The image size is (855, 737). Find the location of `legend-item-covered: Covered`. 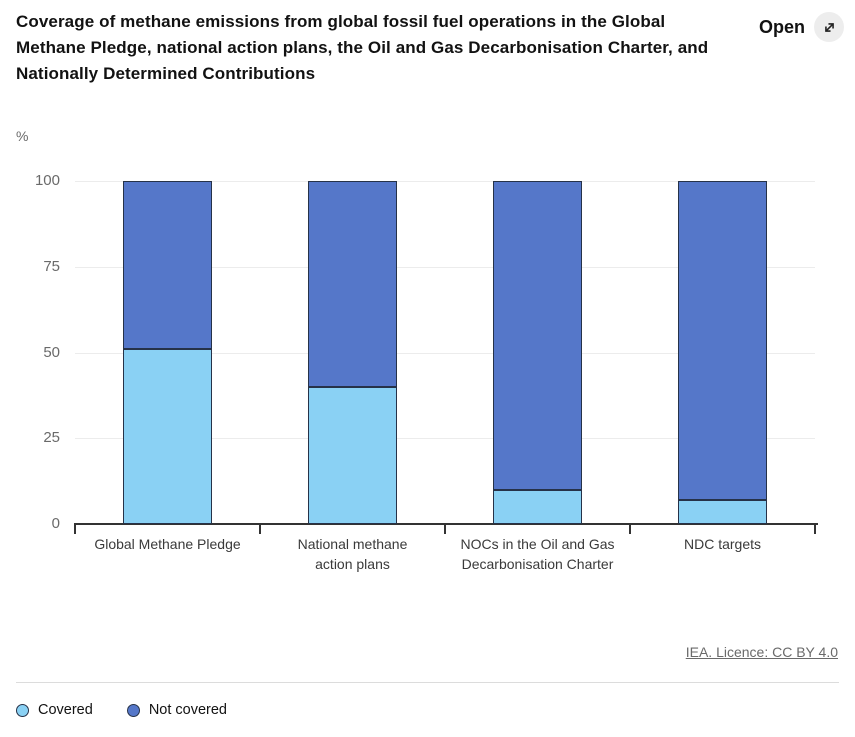

legend-item-covered: Covered is located at coordinates (54, 710).